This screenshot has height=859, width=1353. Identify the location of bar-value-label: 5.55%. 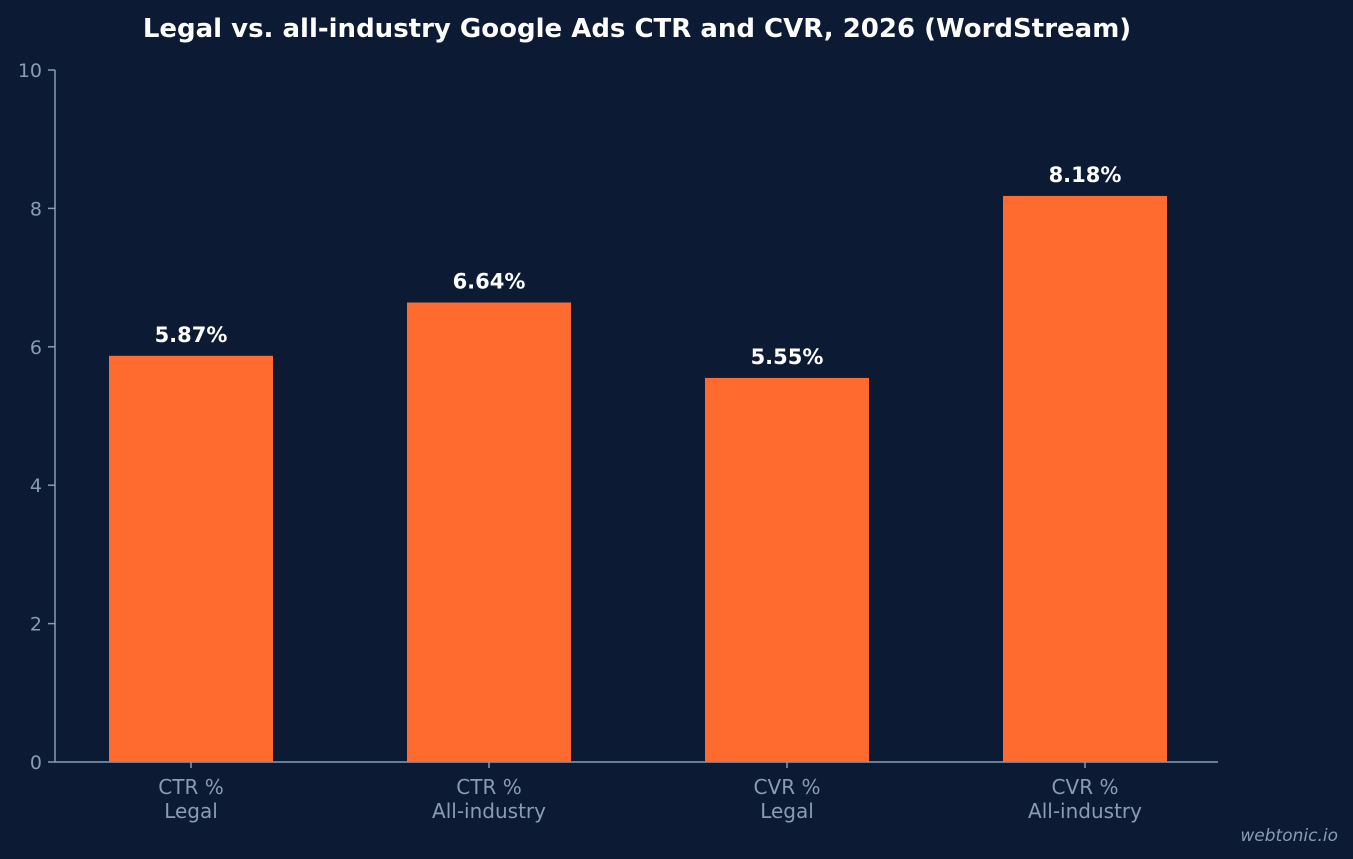
(787, 357).